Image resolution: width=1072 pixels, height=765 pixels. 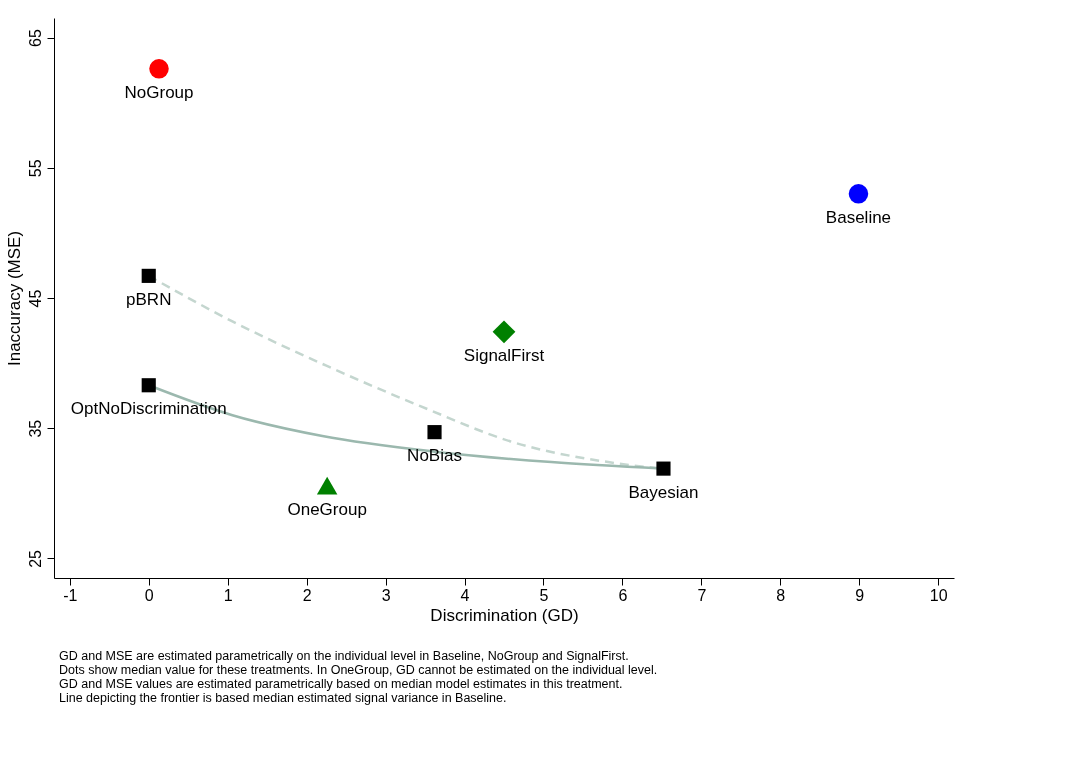 I want to click on y-tick-label: 45, so click(x=35, y=298).